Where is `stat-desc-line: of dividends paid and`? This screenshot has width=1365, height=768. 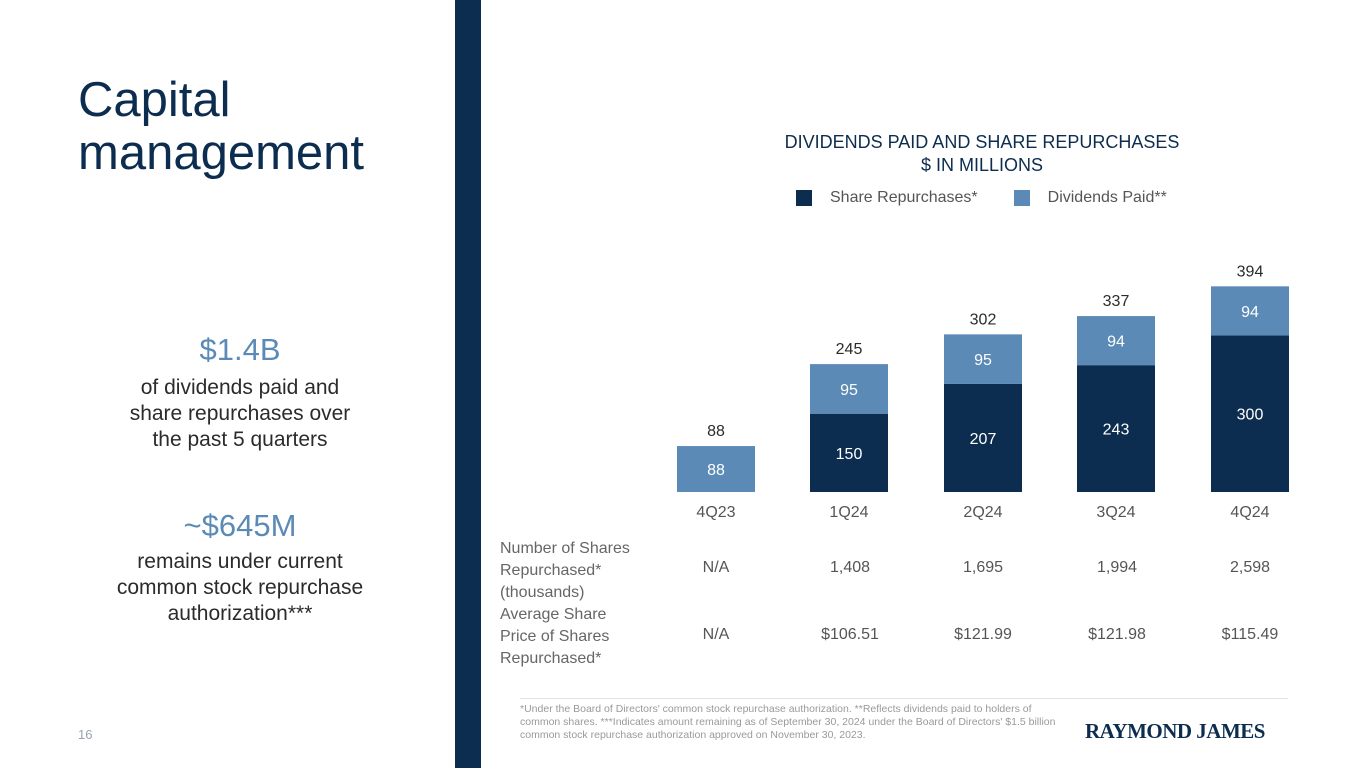
stat-desc-line: of dividends paid and is located at coordinates (240, 387).